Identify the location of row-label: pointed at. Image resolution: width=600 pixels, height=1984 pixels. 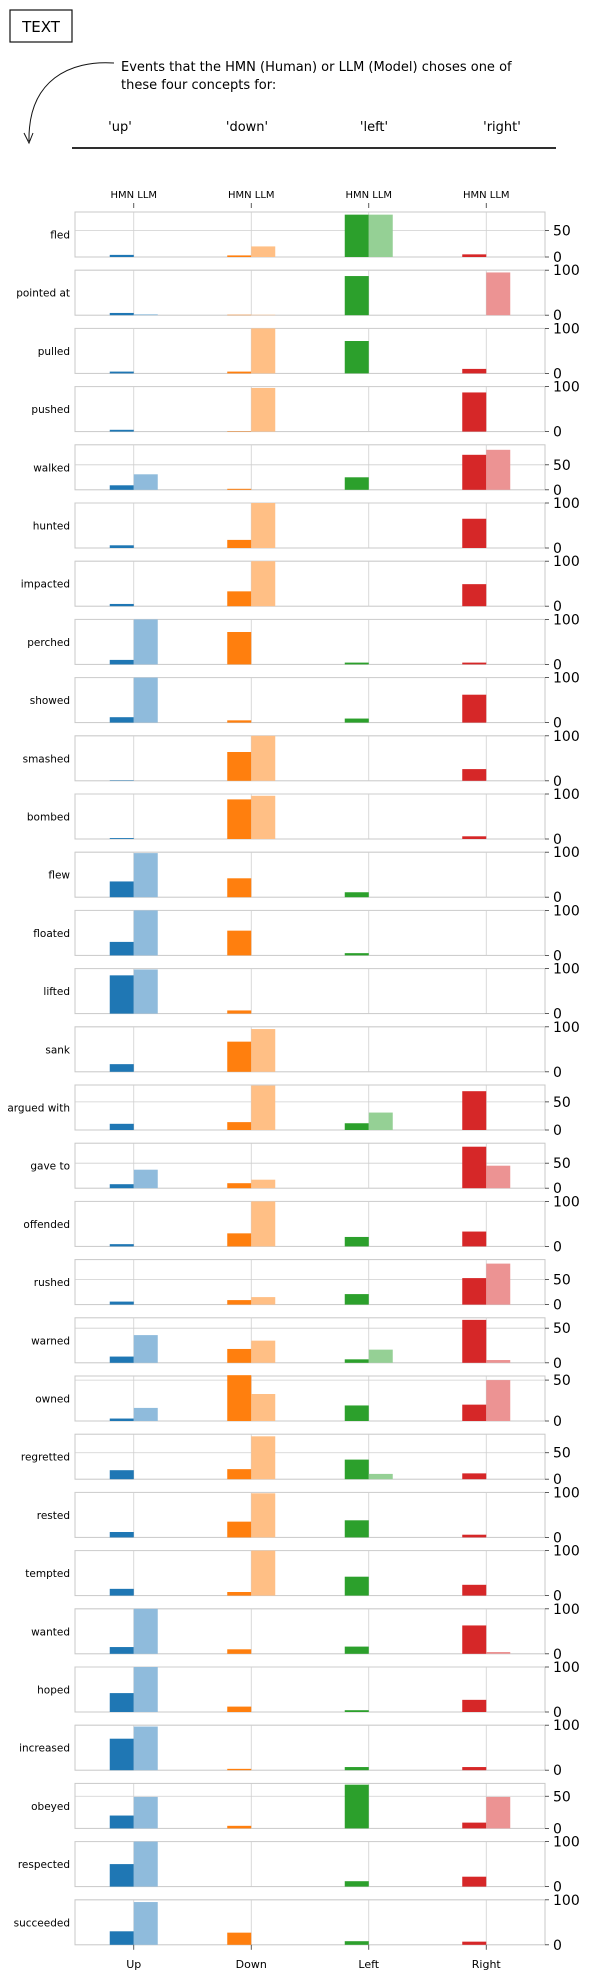
(43, 294).